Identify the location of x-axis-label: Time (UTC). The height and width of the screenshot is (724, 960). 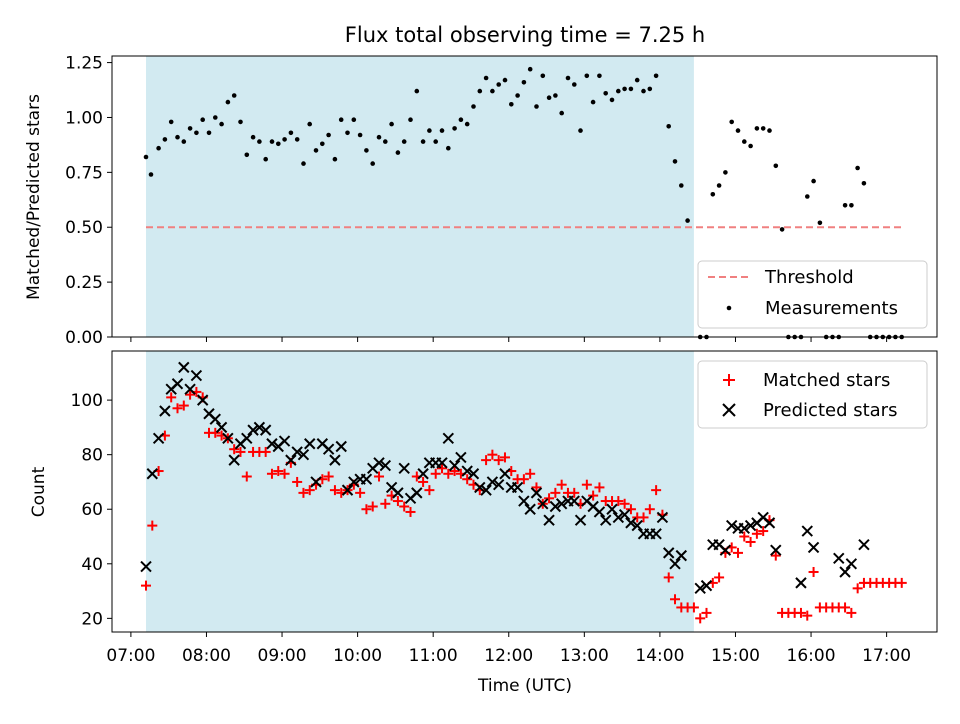
(524, 686).